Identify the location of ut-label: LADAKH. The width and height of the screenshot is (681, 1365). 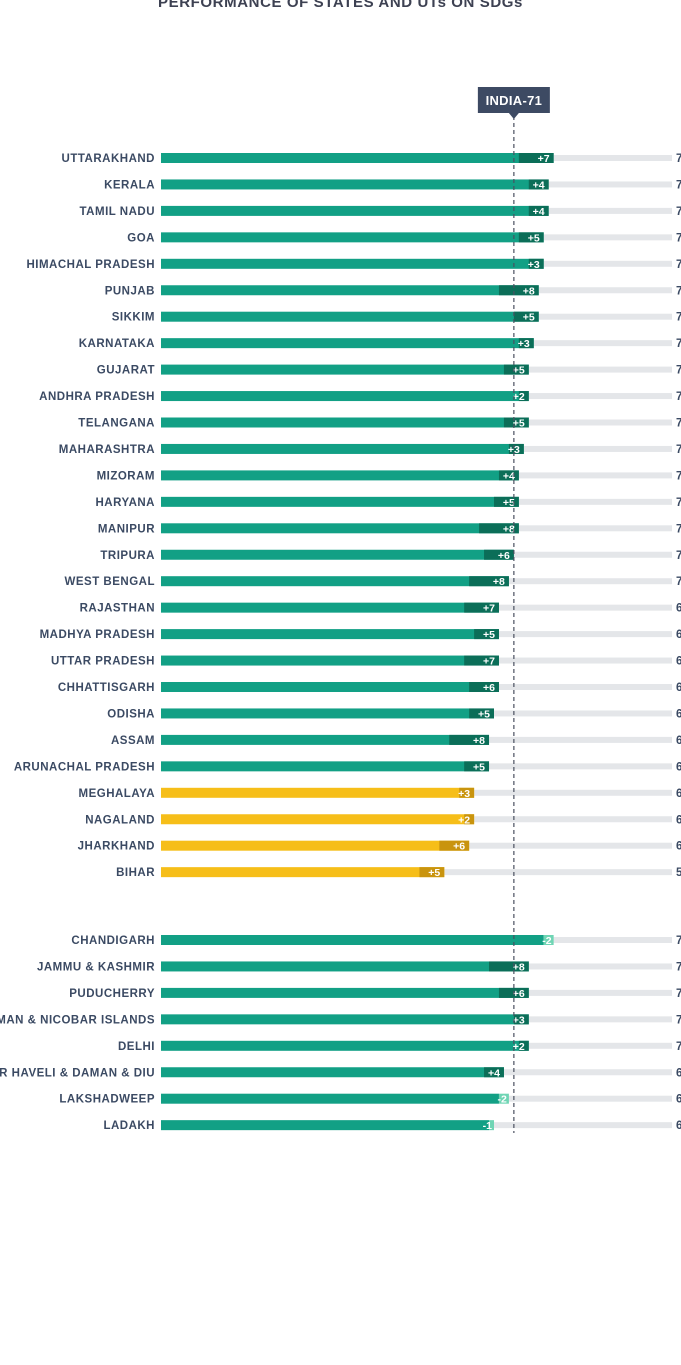
(129, 1126).